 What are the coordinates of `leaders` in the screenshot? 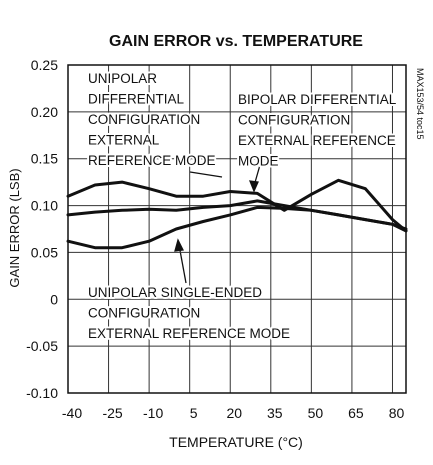 It's located at (218, 220).